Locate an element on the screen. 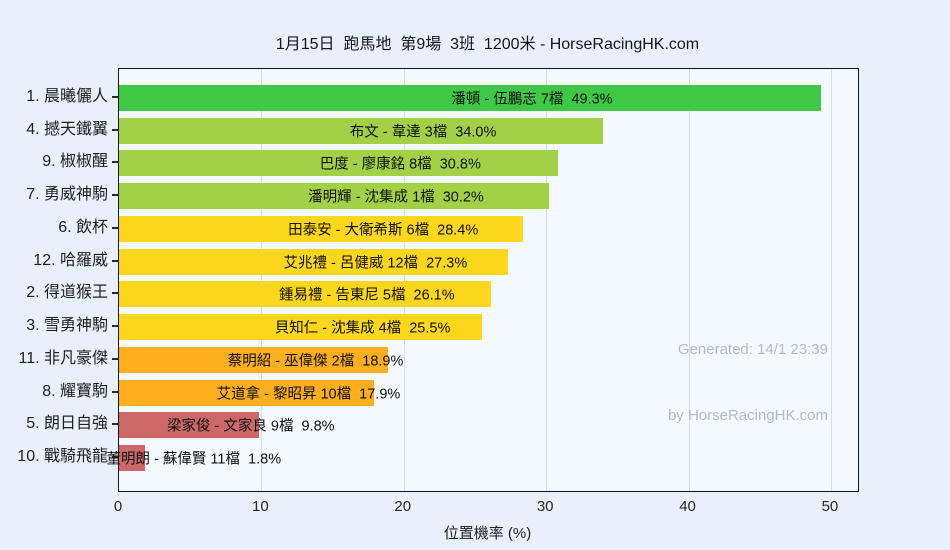 The height and width of the screenshot is (550, 950). bar-annotation: 梁家俊 - 文家良 9檔 9.8% is located at coordinates (250, 426).